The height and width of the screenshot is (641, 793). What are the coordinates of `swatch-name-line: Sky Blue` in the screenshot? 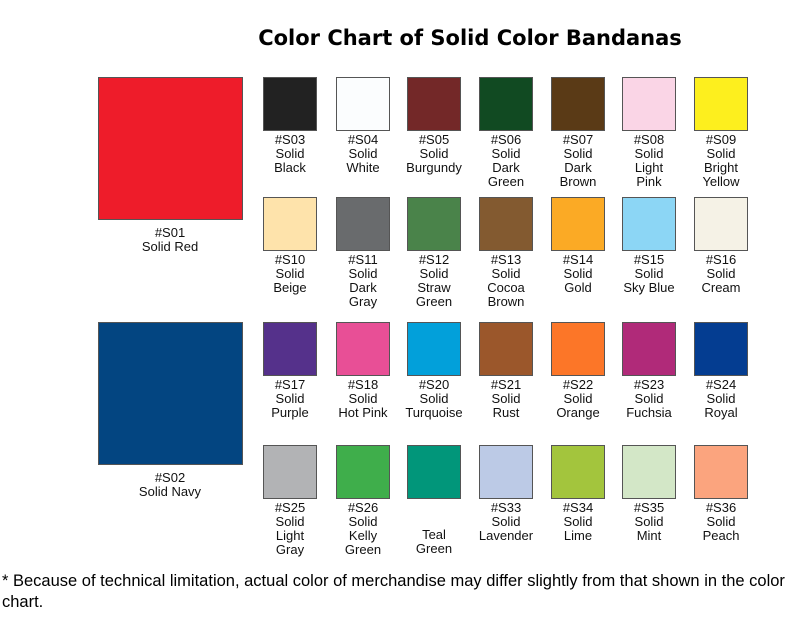 It's located at (649, 287).